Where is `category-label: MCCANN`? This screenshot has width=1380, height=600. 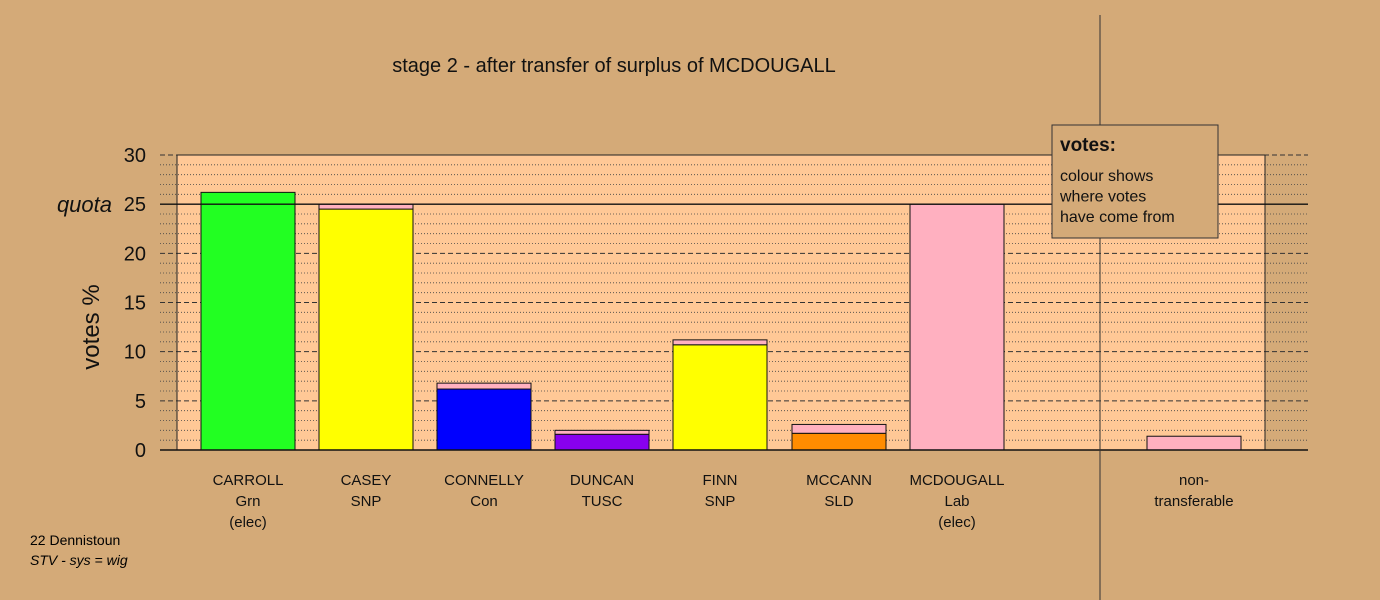 category-label: MCCANN is located at coordinates (839, 480).